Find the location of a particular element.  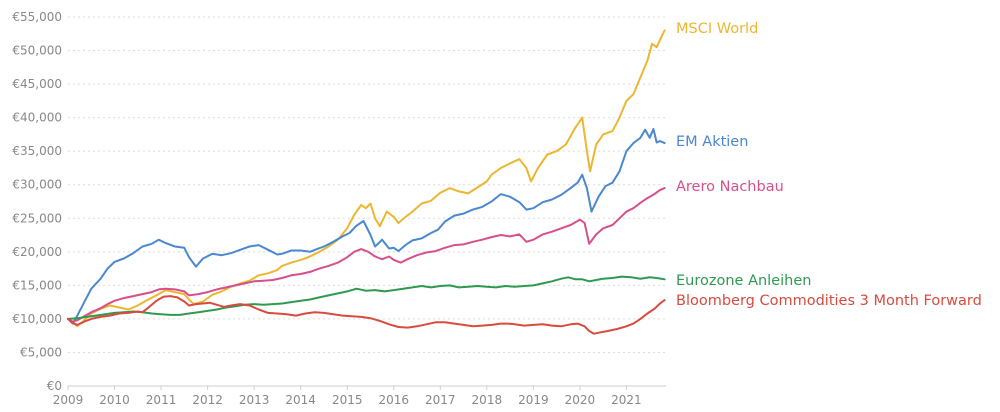

x-tick-label: 2016 is located at coordinates (393, 400).